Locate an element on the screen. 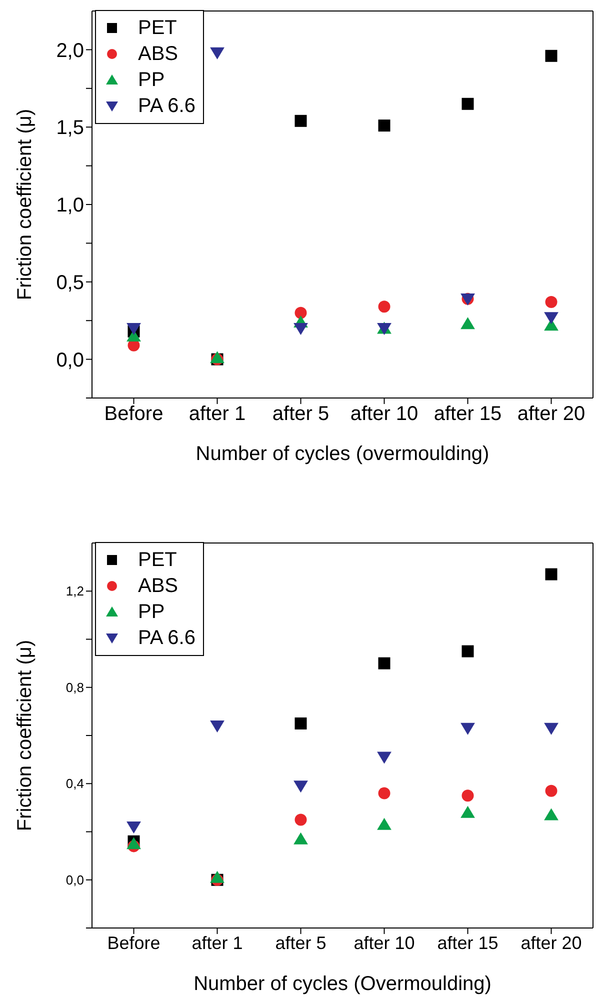 This screenshot has width=604, height=1000. y-tick-label: 2,0 is located at coordinates (70, 51).